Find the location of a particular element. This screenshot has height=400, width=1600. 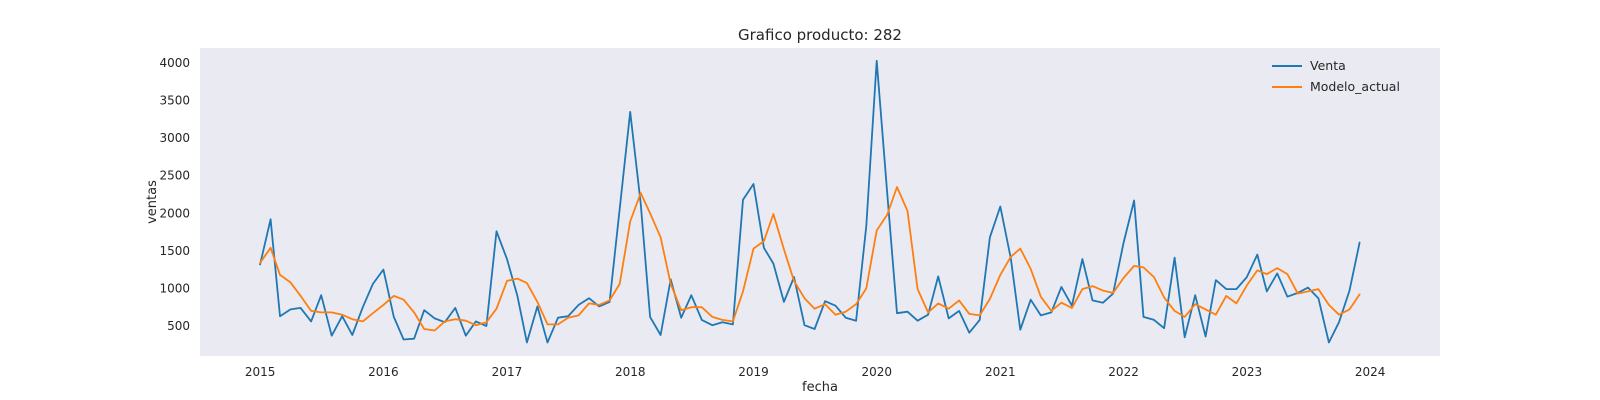

y-tick-label: 1000 is located at coordinates (174, 288).